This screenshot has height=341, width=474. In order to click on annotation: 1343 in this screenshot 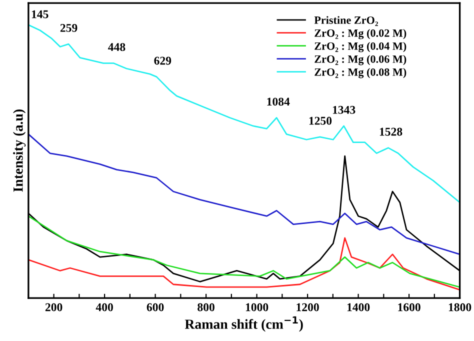, I will do `click(344, 110)`.